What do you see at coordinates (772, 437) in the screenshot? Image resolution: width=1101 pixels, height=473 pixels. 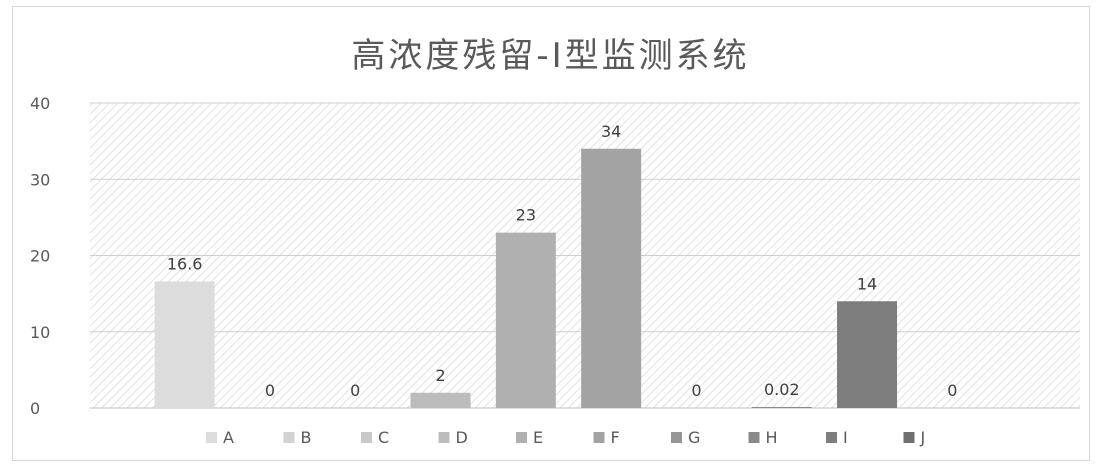 I see `legend-label-h: H` at bounding box center [772, 437].